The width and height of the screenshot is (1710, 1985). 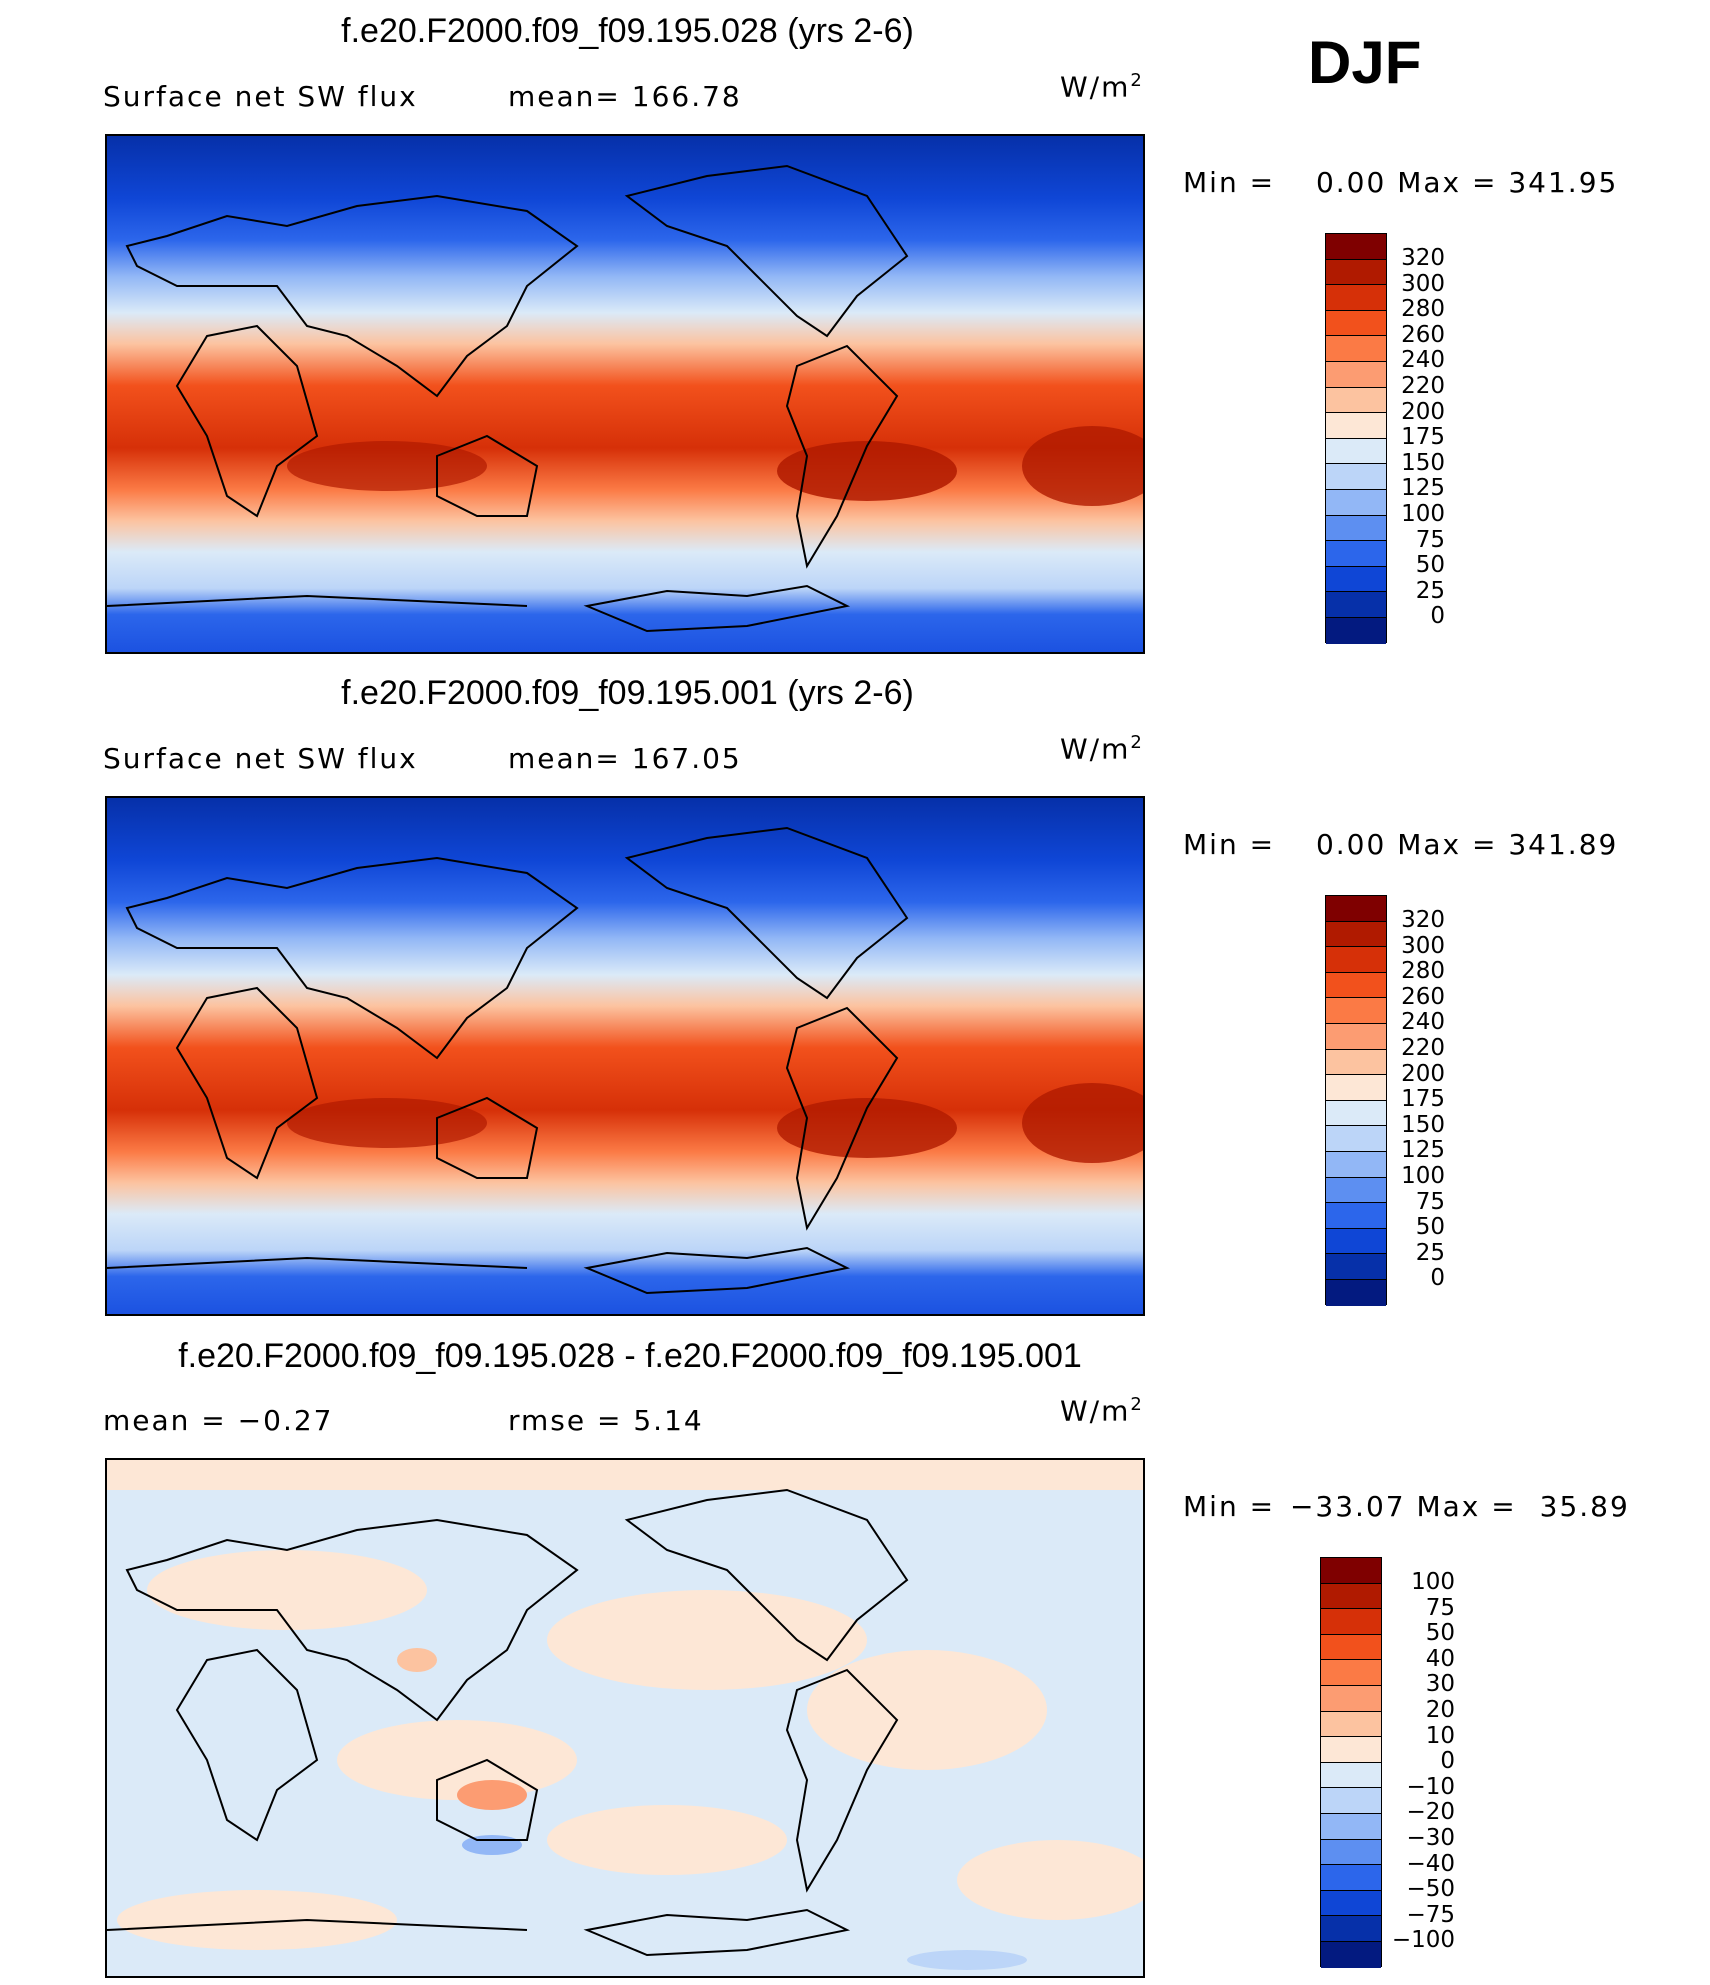 What do you see at coordinates (1102, 86) in the screenshot?
I see `panel1-units: W/m2` at bounding box center [1102, 86].